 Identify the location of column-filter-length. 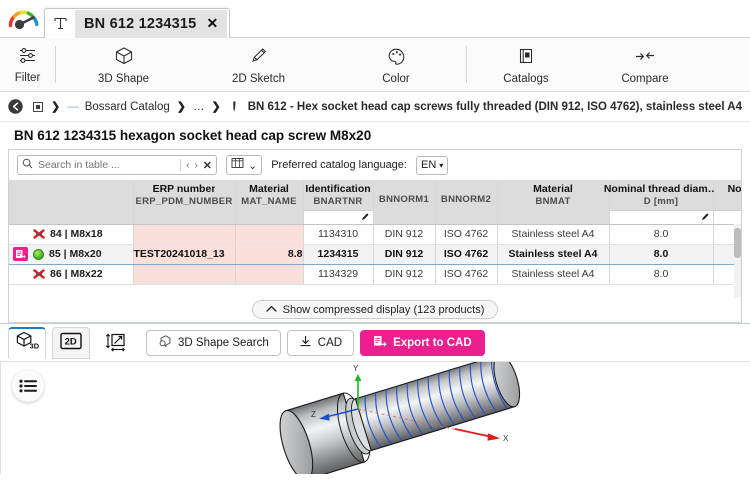
(727, 216).